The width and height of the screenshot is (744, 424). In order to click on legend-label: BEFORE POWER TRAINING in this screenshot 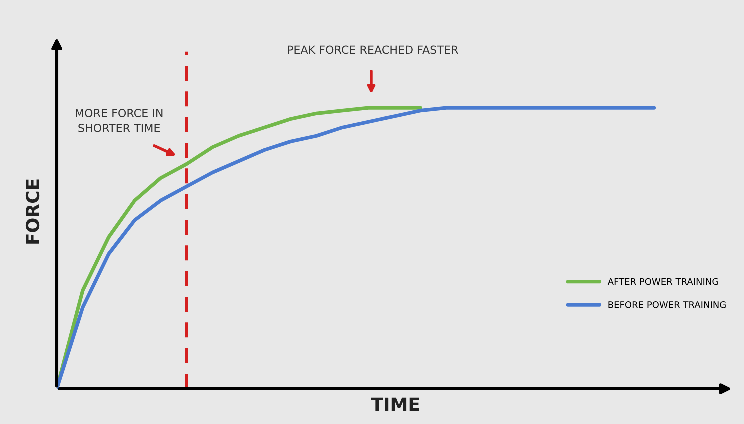, I will do `click(667, 305)`.